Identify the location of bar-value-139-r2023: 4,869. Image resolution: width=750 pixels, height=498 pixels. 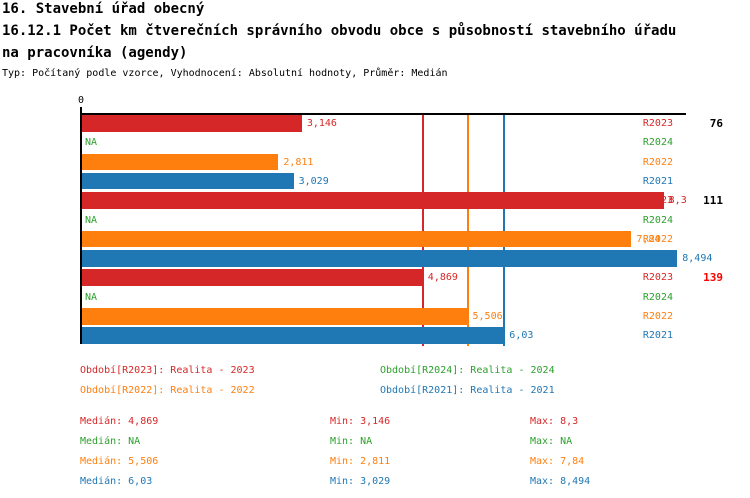
(442, 278).